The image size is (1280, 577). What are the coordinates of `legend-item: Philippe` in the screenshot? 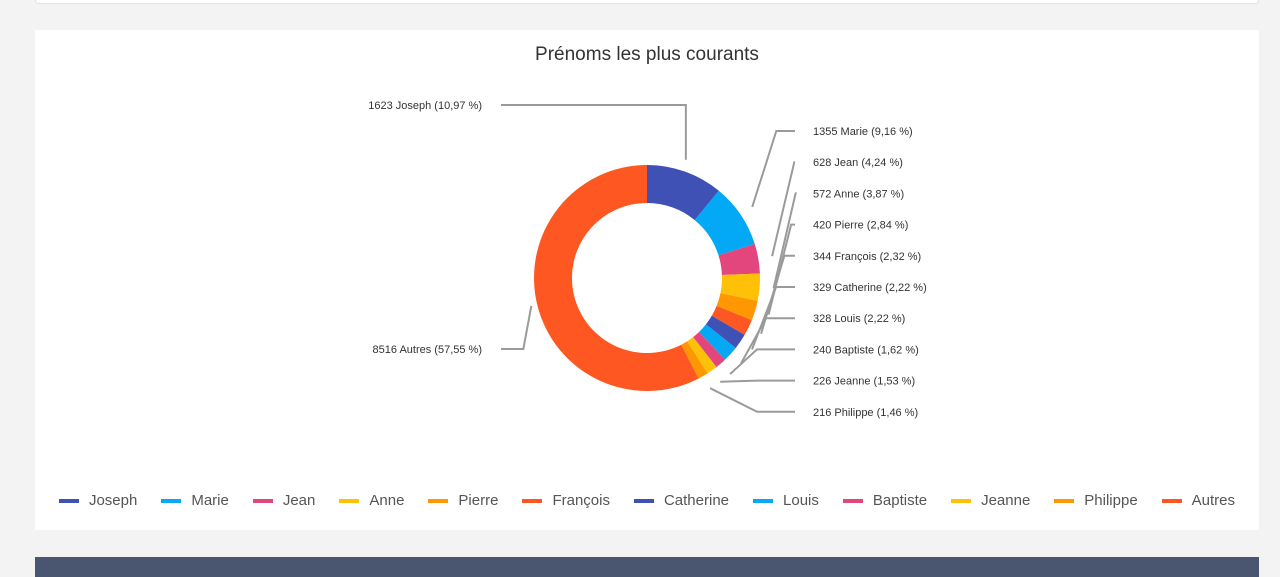 It's located at (1096, 500).